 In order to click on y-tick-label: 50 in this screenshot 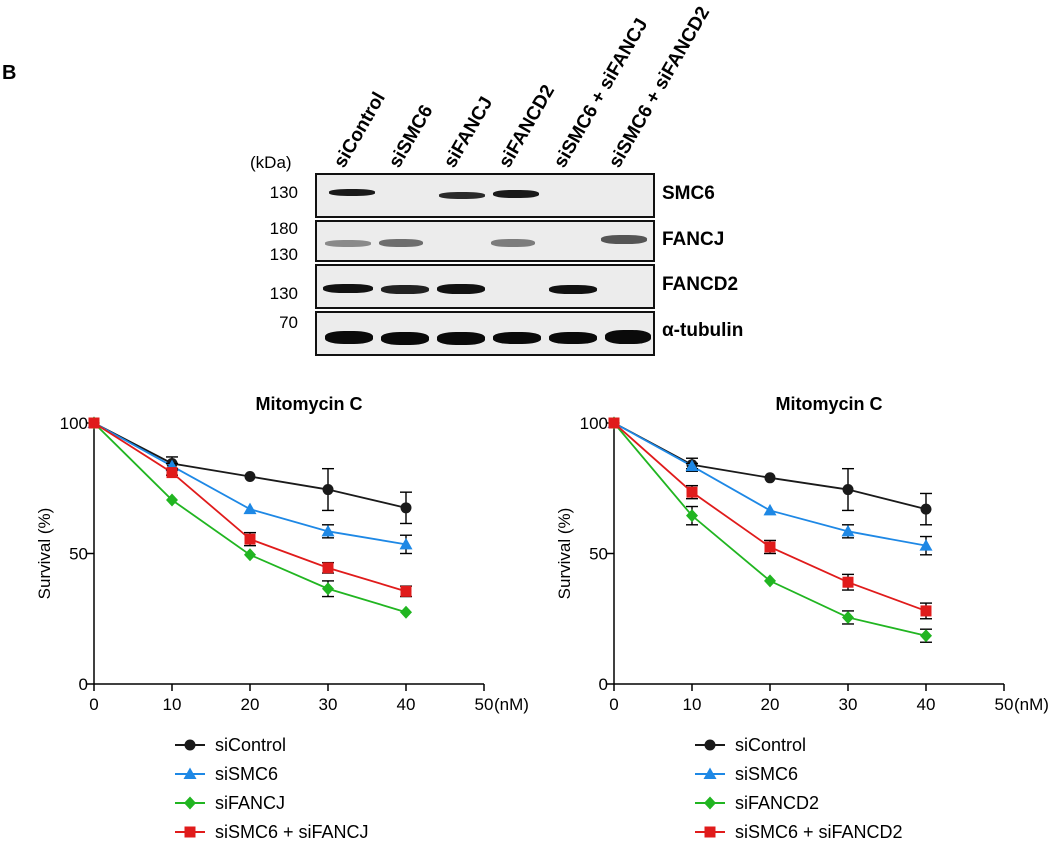, I will do `click(78, 554)`.